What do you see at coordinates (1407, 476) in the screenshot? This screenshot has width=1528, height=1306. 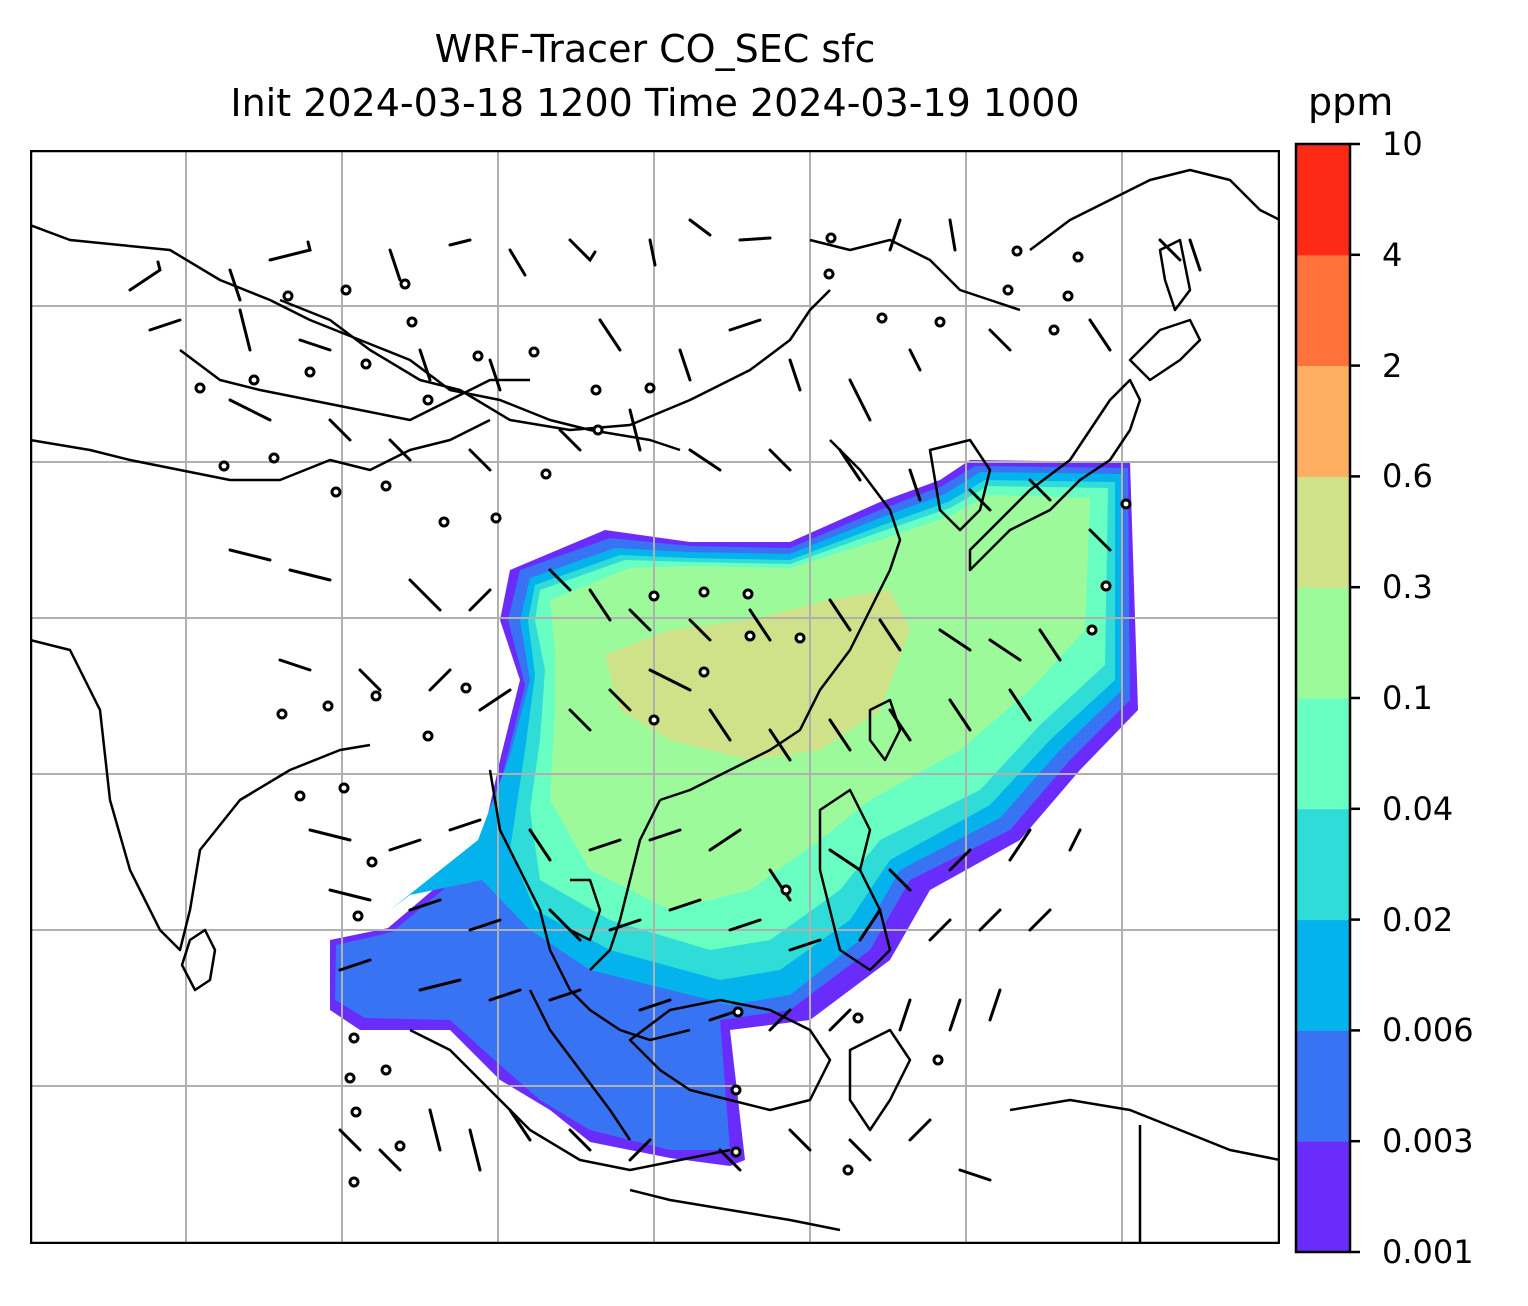 I see `colorbar-tick-label: 0.6` at bounding box center [1407, 476].